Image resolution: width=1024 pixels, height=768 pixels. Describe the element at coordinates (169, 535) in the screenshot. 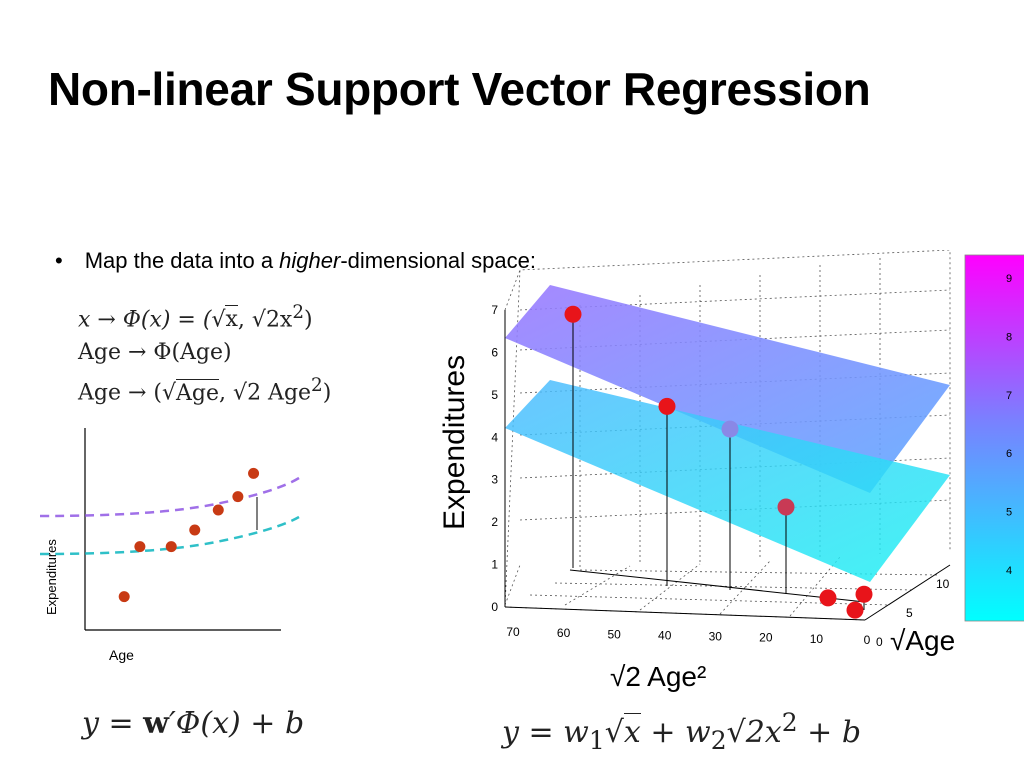

I see `lower-tube-curve` at that location.